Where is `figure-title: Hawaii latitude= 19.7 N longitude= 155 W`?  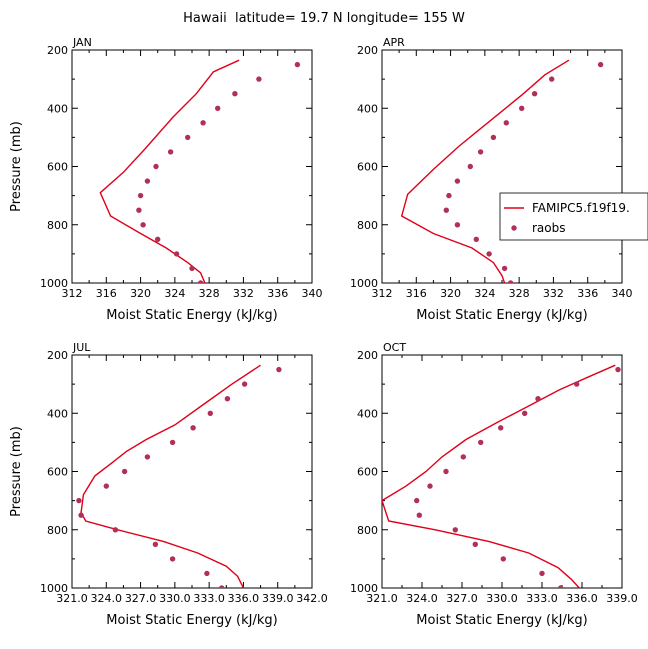
figure-title: Hawaii latitude= 19.7 N longitude= 155 W is located at coordinates (324, 18).